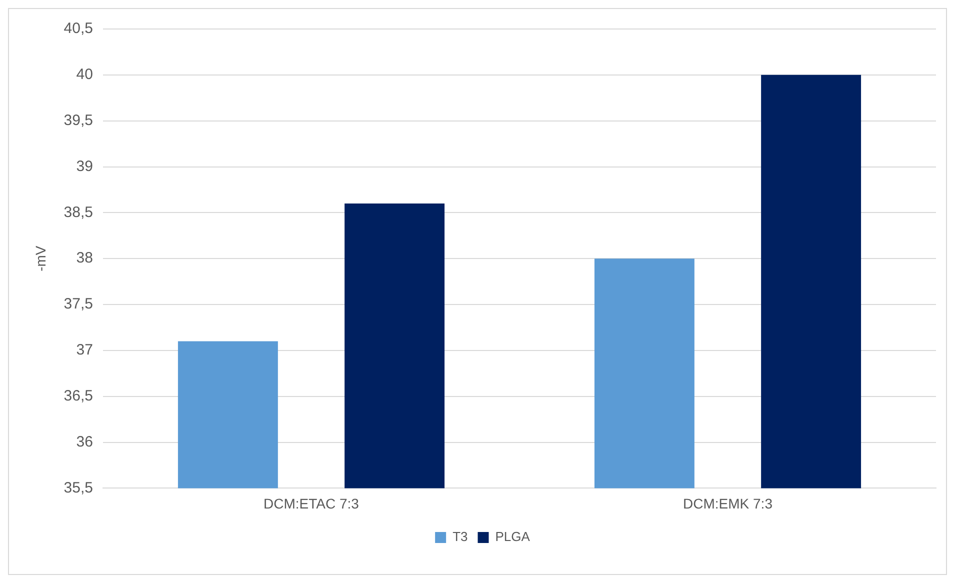 The width and height of the screenshot is (955, 581). I want to click on y-tick-label: 37, so click(84, 350).